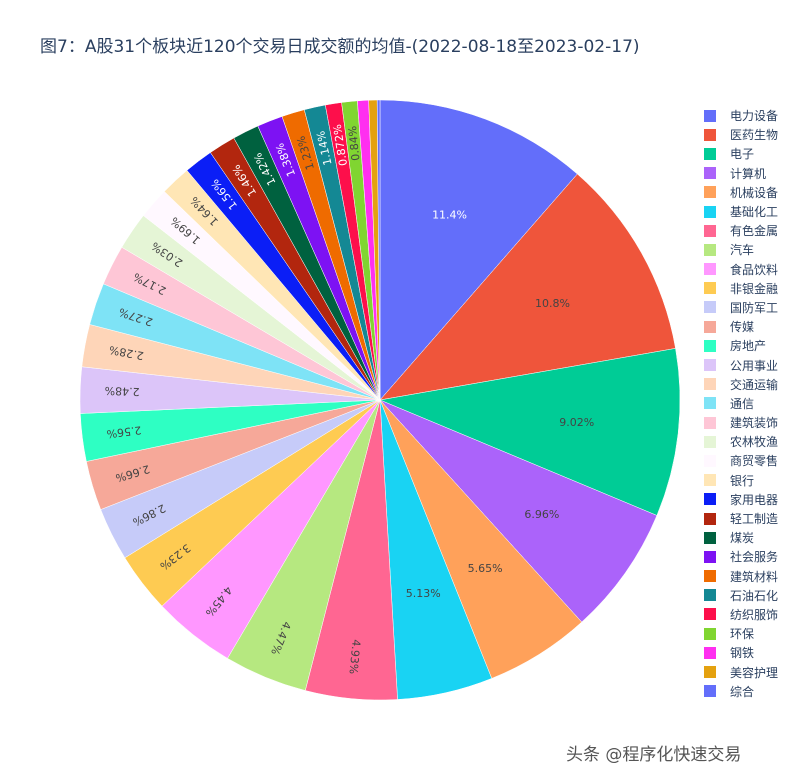  What do you see at coordinates (754, 192) in the screenshot?
I see `legend-label: 机械设备` at bounding box center [754, 192].